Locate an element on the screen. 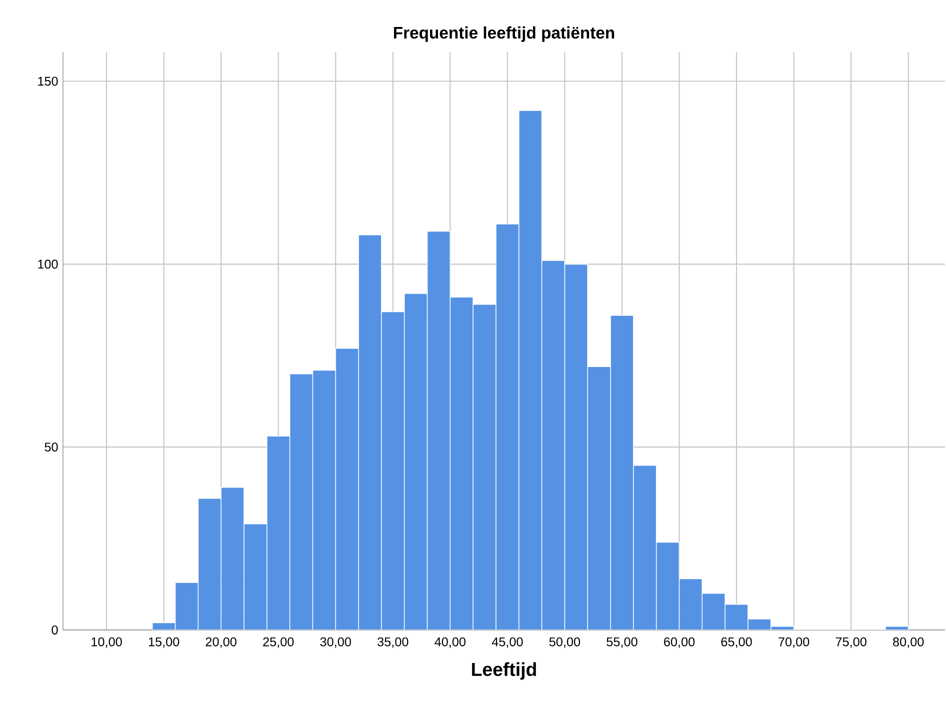  x-axis-title: Leeftijd is located at coordinates (504, 671).